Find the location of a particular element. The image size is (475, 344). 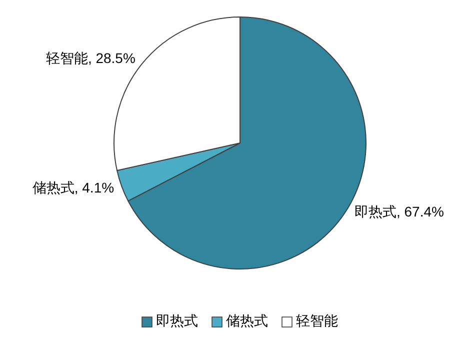

data-label: , 67.4% is located at coordinates (420, 211).